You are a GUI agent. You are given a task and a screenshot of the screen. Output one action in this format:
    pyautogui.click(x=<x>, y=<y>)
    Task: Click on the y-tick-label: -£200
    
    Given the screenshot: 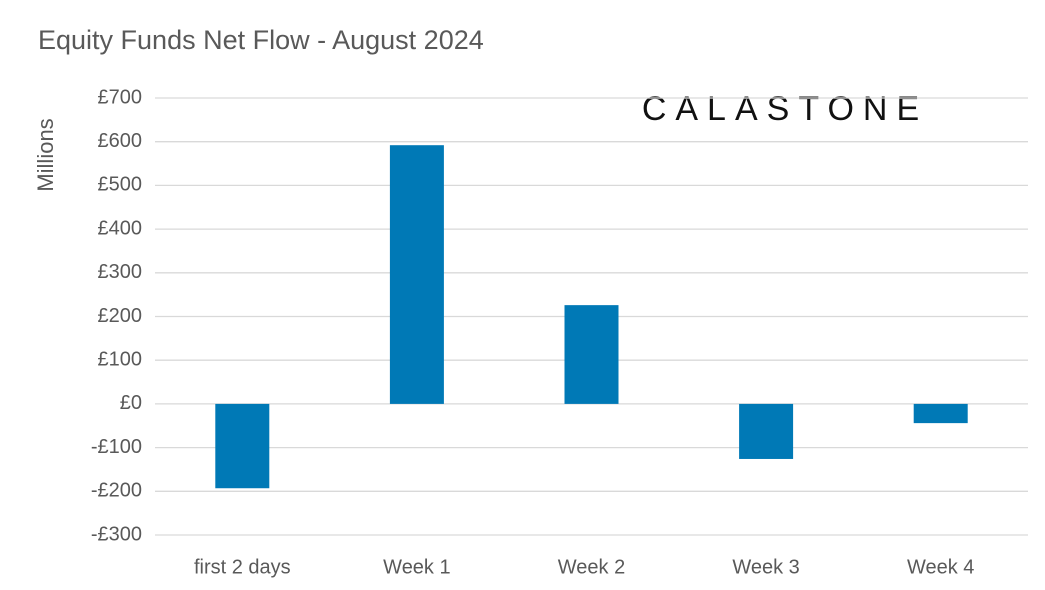 What is the action you would take?
    pyautogui.click(x=116, y=491)
    